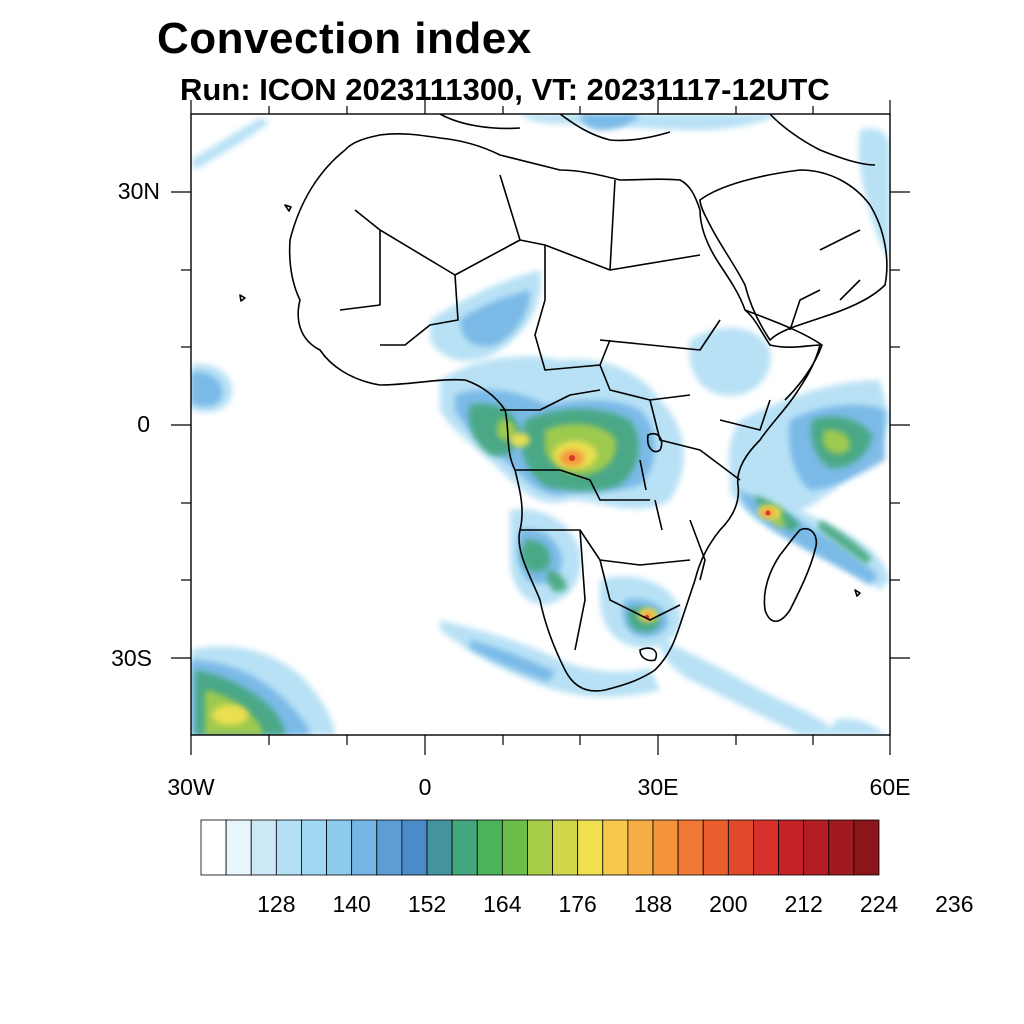  What do you see at coordinates (276, 904) in the screenshot?
I see `colorbar-label: 128` at bounding box center [276, 904].